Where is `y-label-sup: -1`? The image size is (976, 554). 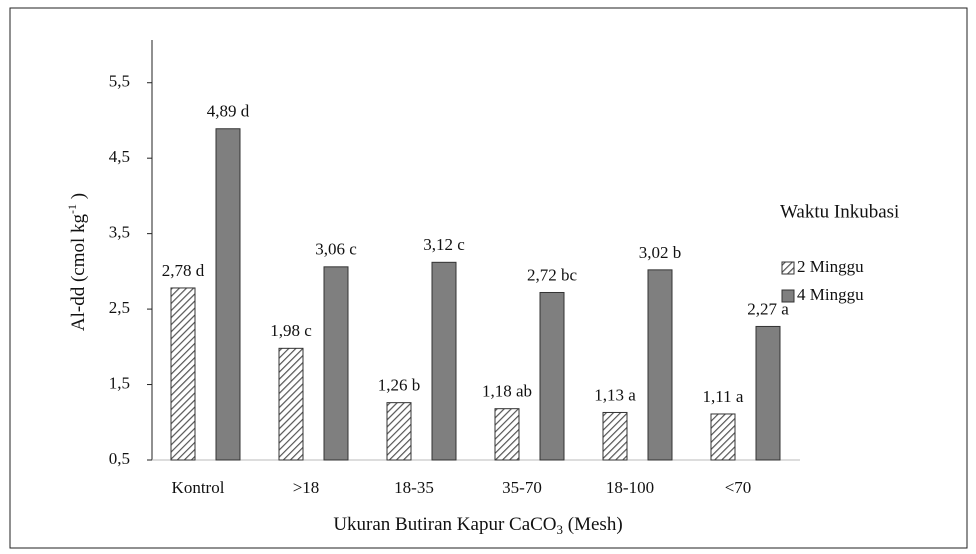 y-label-sup: -1 is located at coordinates (72, 209).